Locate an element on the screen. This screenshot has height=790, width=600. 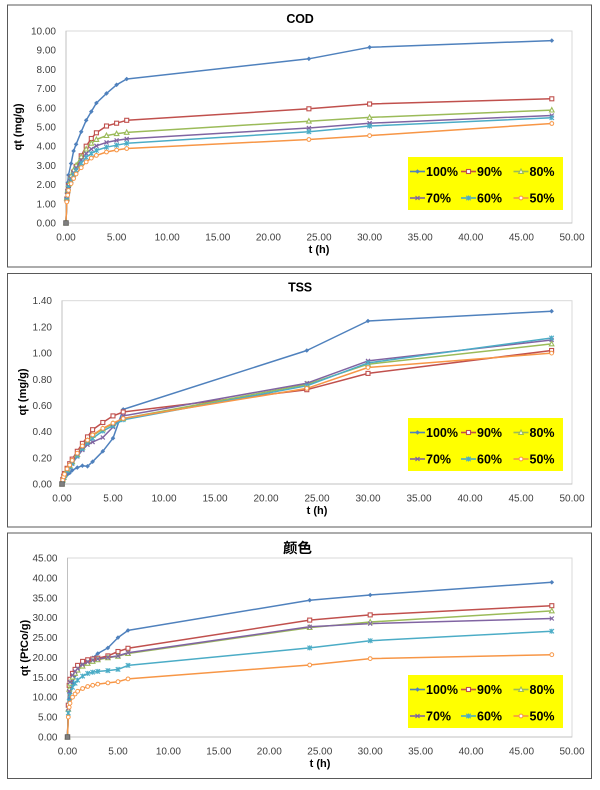
svg-text: 3.00 is located at coordinates (47, 166).